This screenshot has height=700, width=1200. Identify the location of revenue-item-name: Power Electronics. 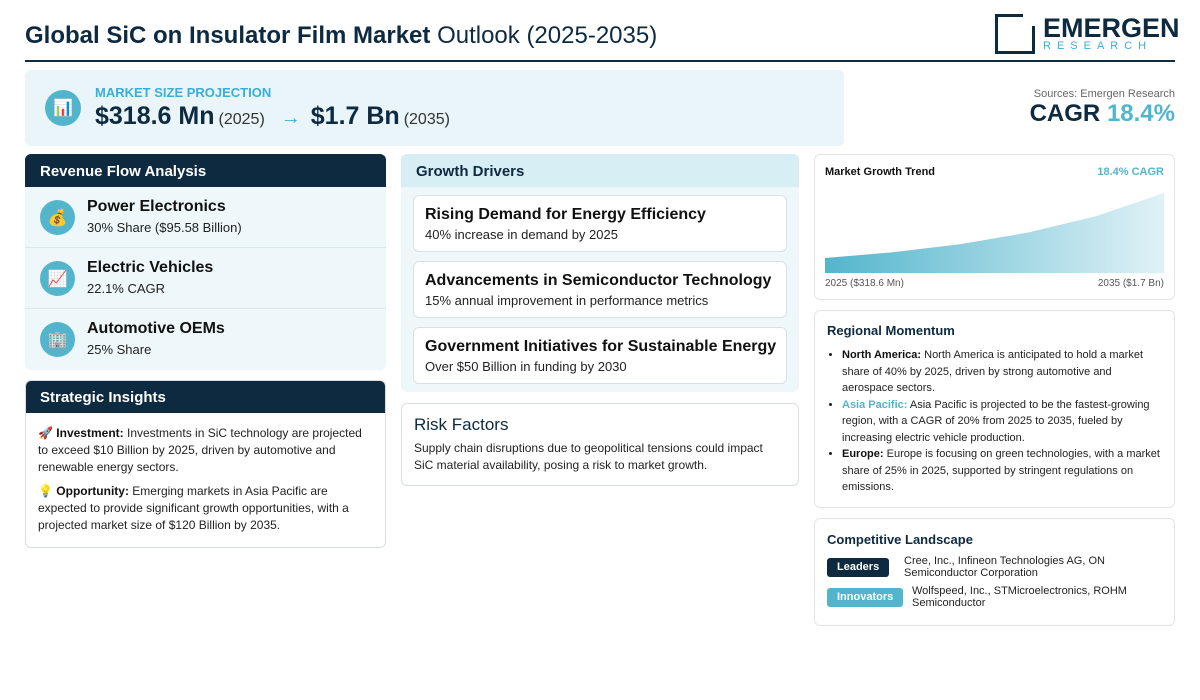
(156, 206).